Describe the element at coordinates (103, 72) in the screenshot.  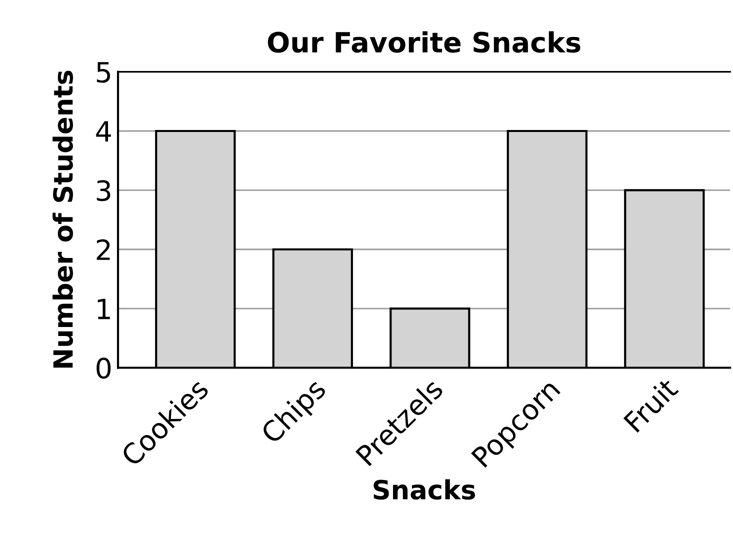
I see `y-tick-label: 5` at that location.